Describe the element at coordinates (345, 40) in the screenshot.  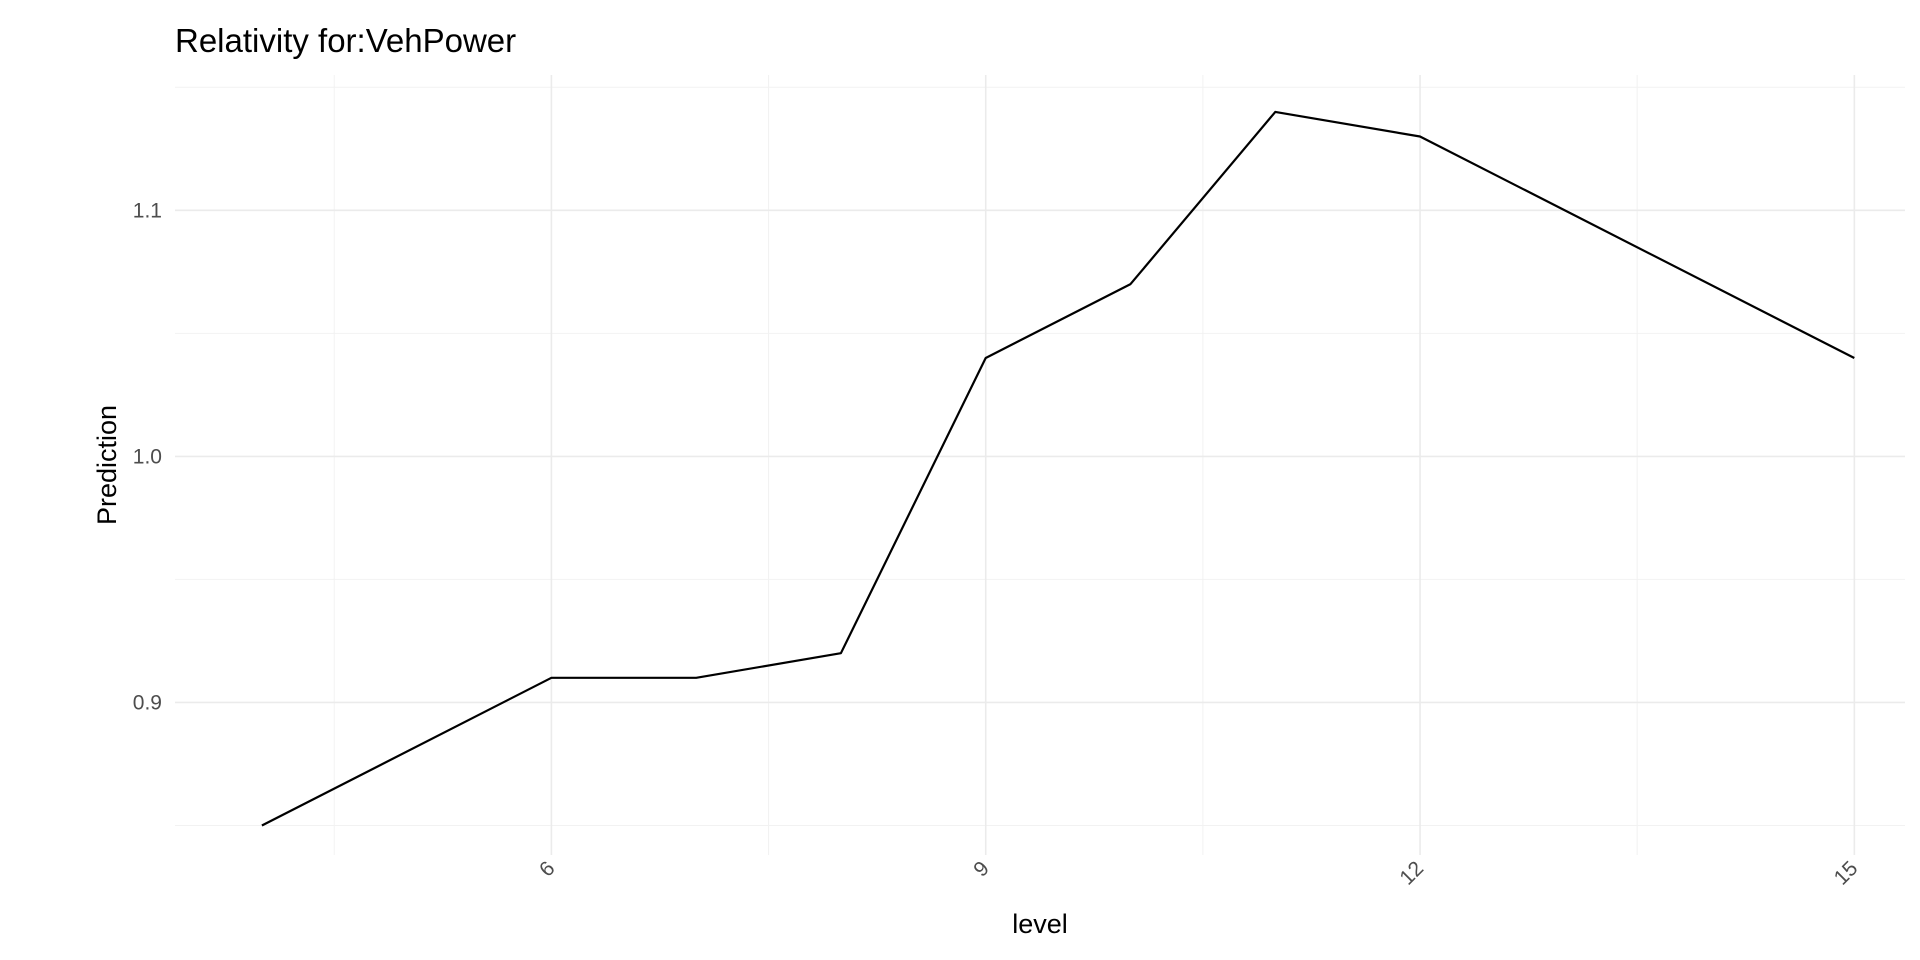
I see `chart-title: Relativity for:VehPower` at that location.